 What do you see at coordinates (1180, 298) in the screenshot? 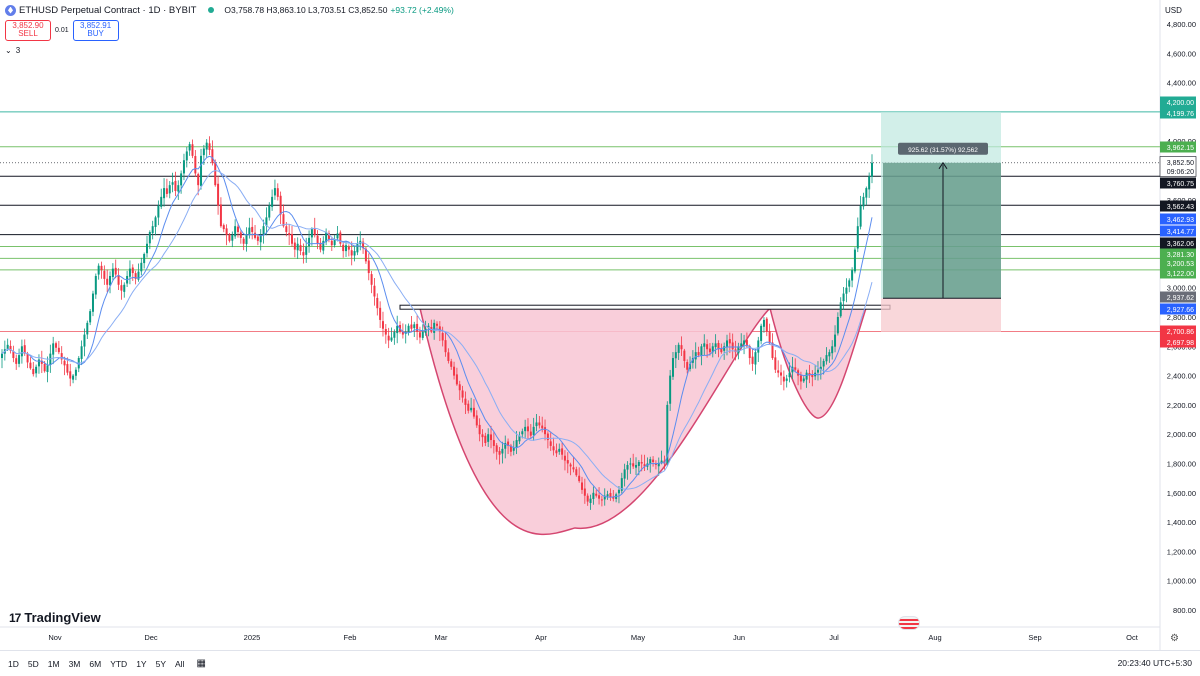
I see `price-label: 2,937.62` at bounding box center [1180, 298].